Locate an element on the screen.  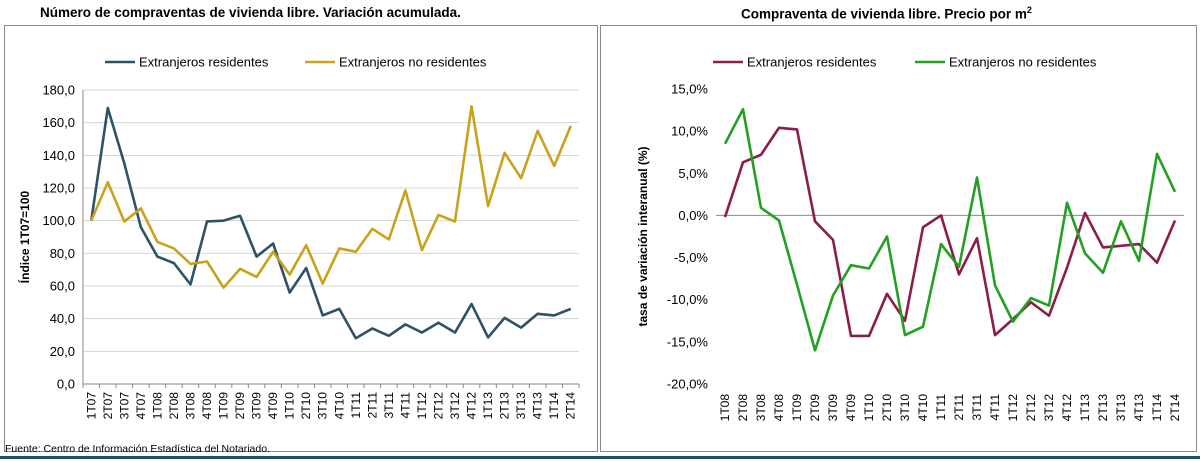
right-chart-y-tick-label: -20,0% is located at coordinates (688, 384).